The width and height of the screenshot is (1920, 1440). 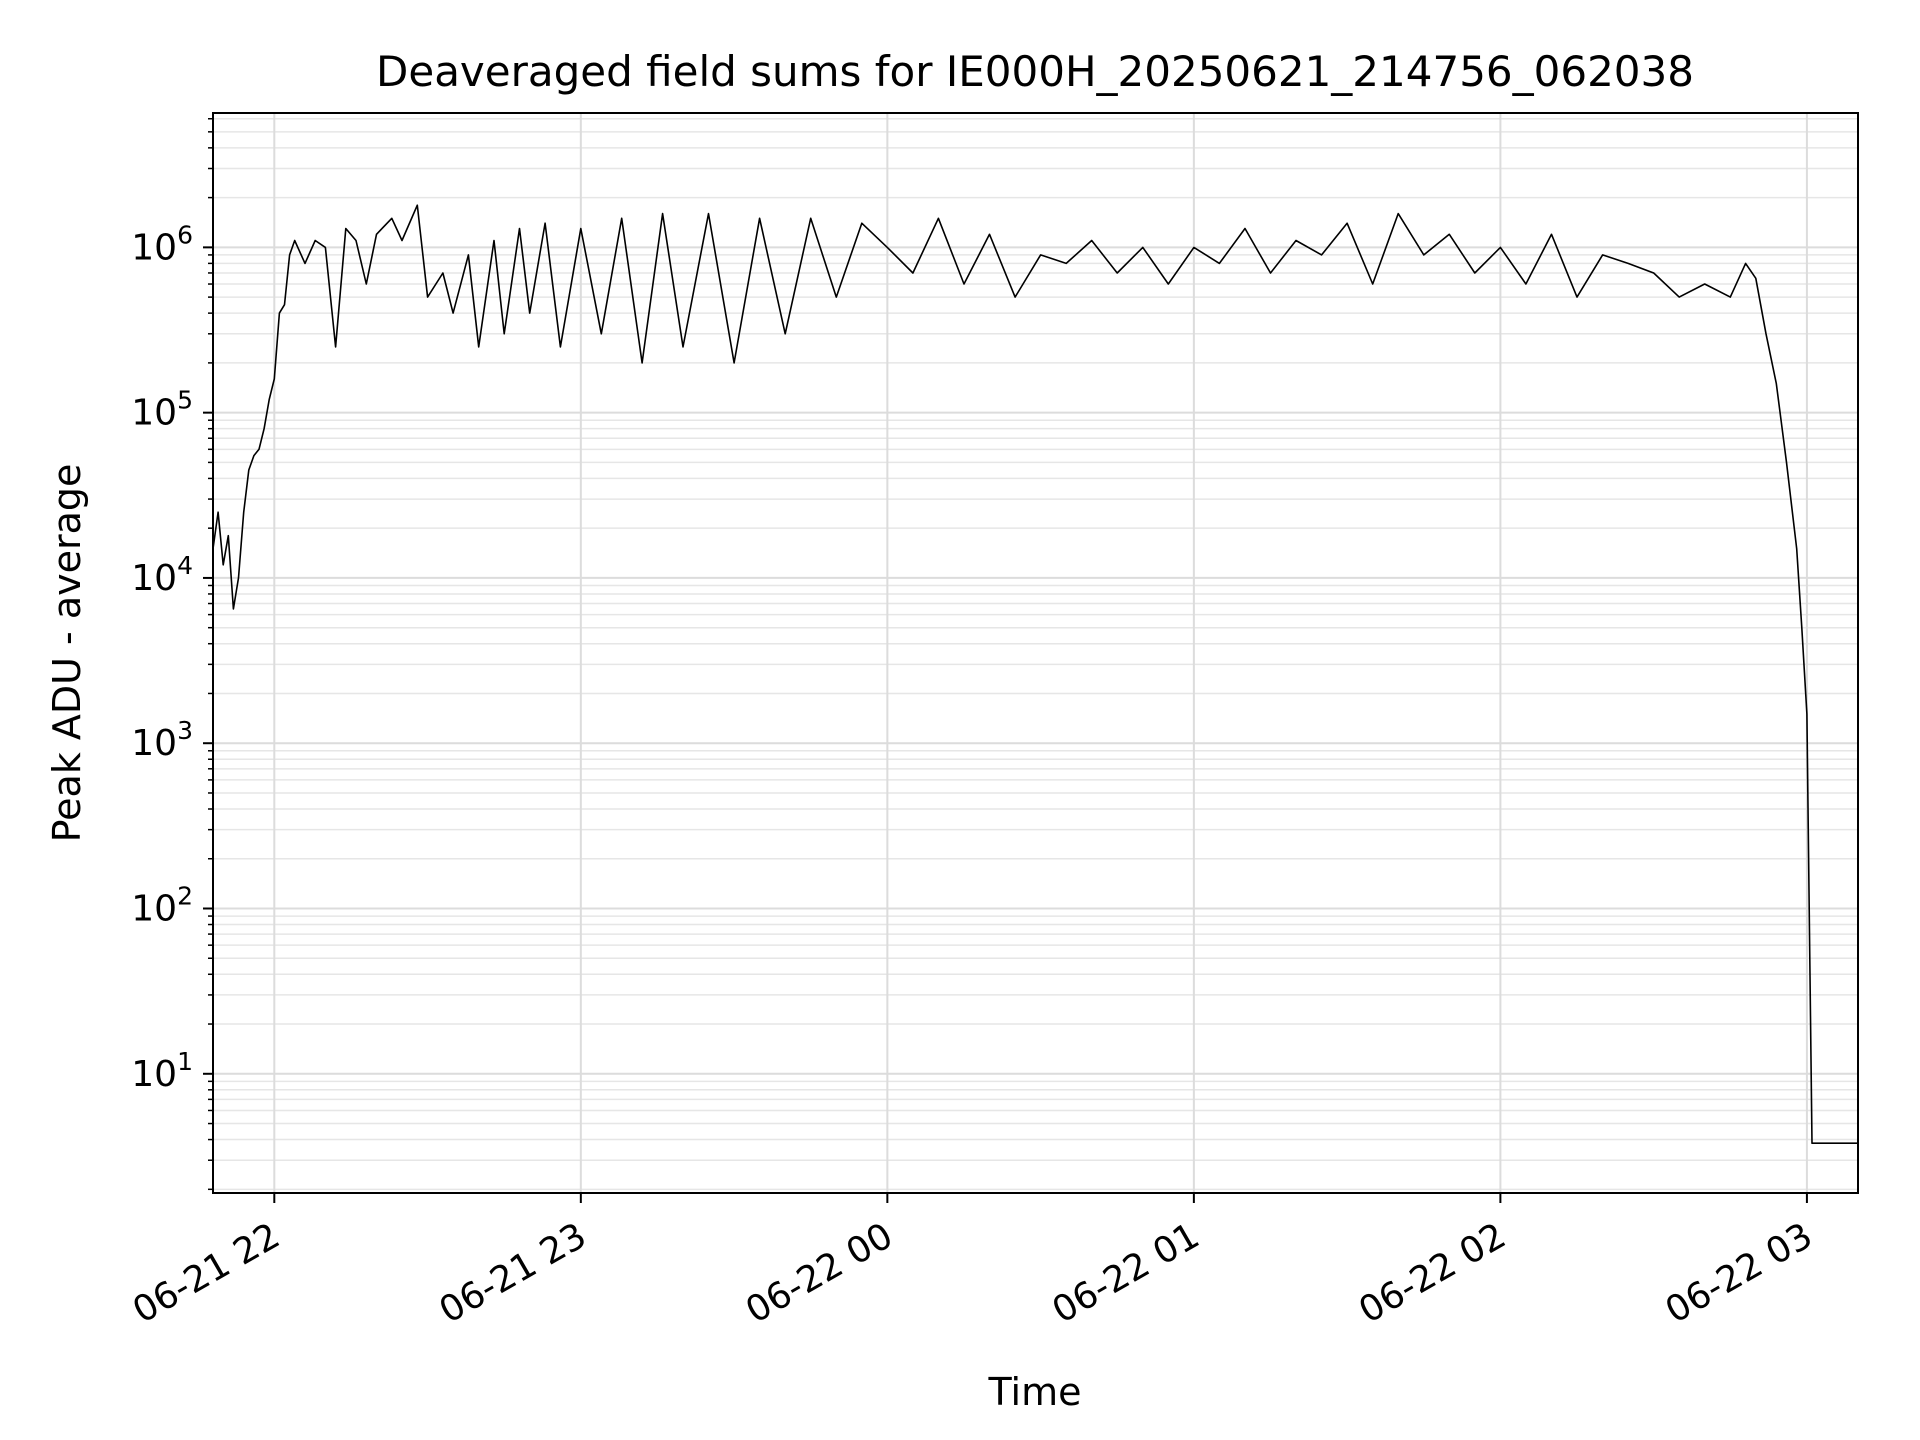 I want to click on y-tick-label: 10⁴, so click(x=162, y=575).